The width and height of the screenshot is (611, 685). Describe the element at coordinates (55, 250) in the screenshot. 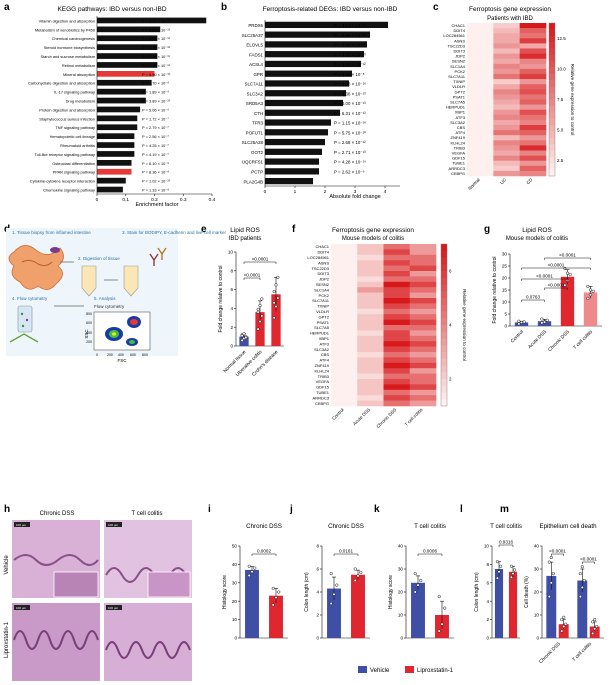

I see `biopsy-sample` at that location.